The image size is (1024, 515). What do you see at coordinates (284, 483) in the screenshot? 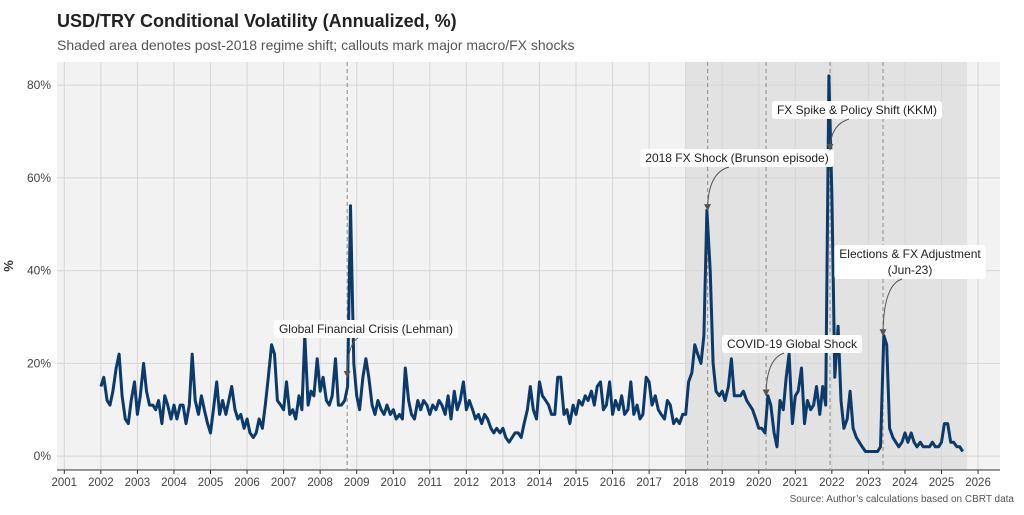
I see `x-tick-label: 2007` at bounding box center [284, 483].